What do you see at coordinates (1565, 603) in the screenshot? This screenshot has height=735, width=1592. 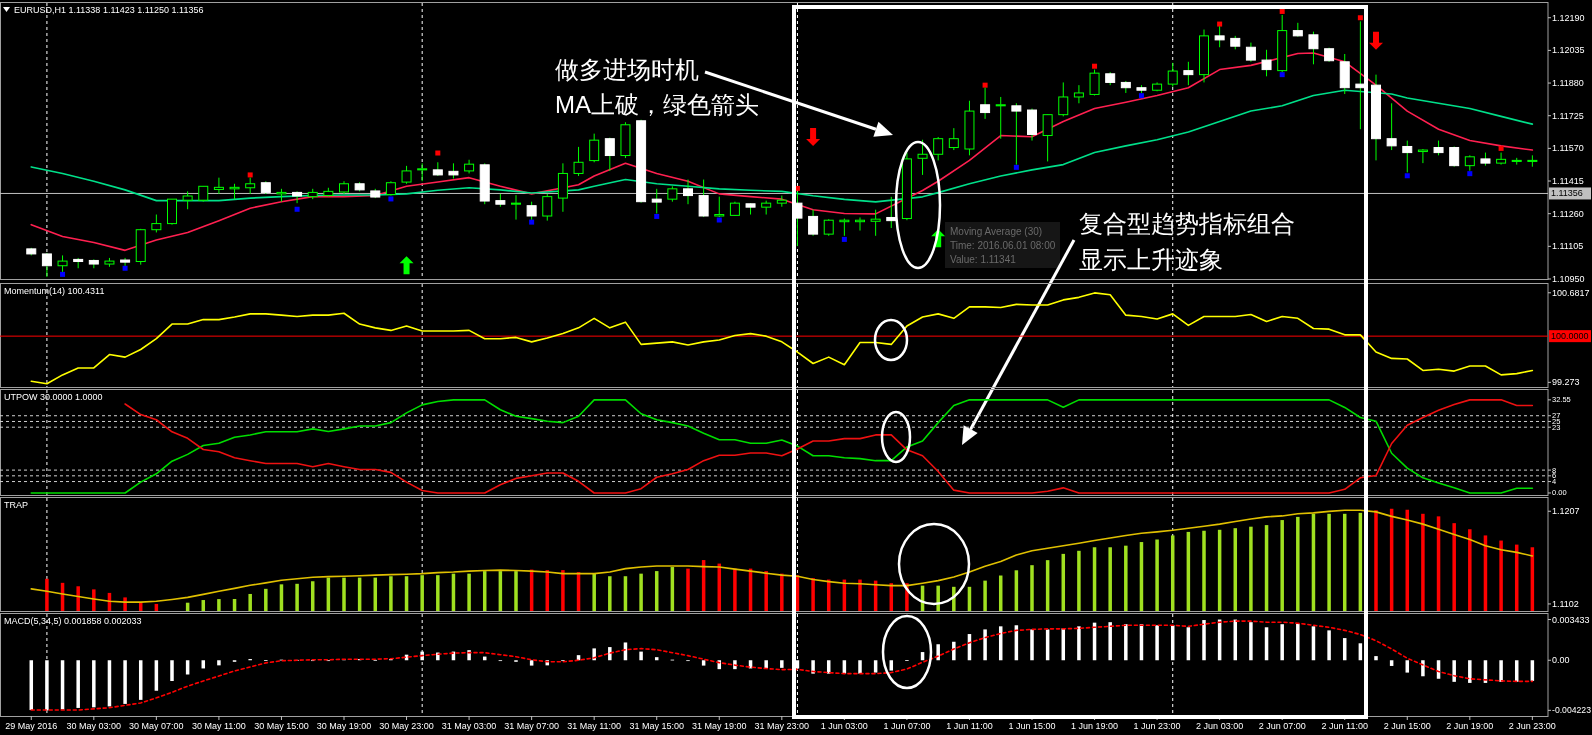 I see `y-tick-label: 1.1102` at bounding box center [1565, 603].